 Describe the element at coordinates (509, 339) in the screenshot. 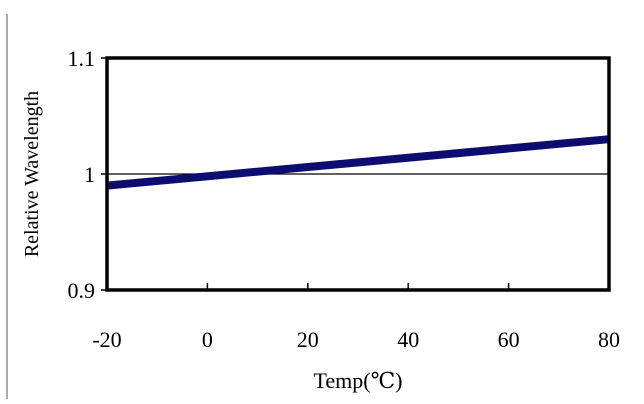

I see `x-tick-label: 60` at that location.